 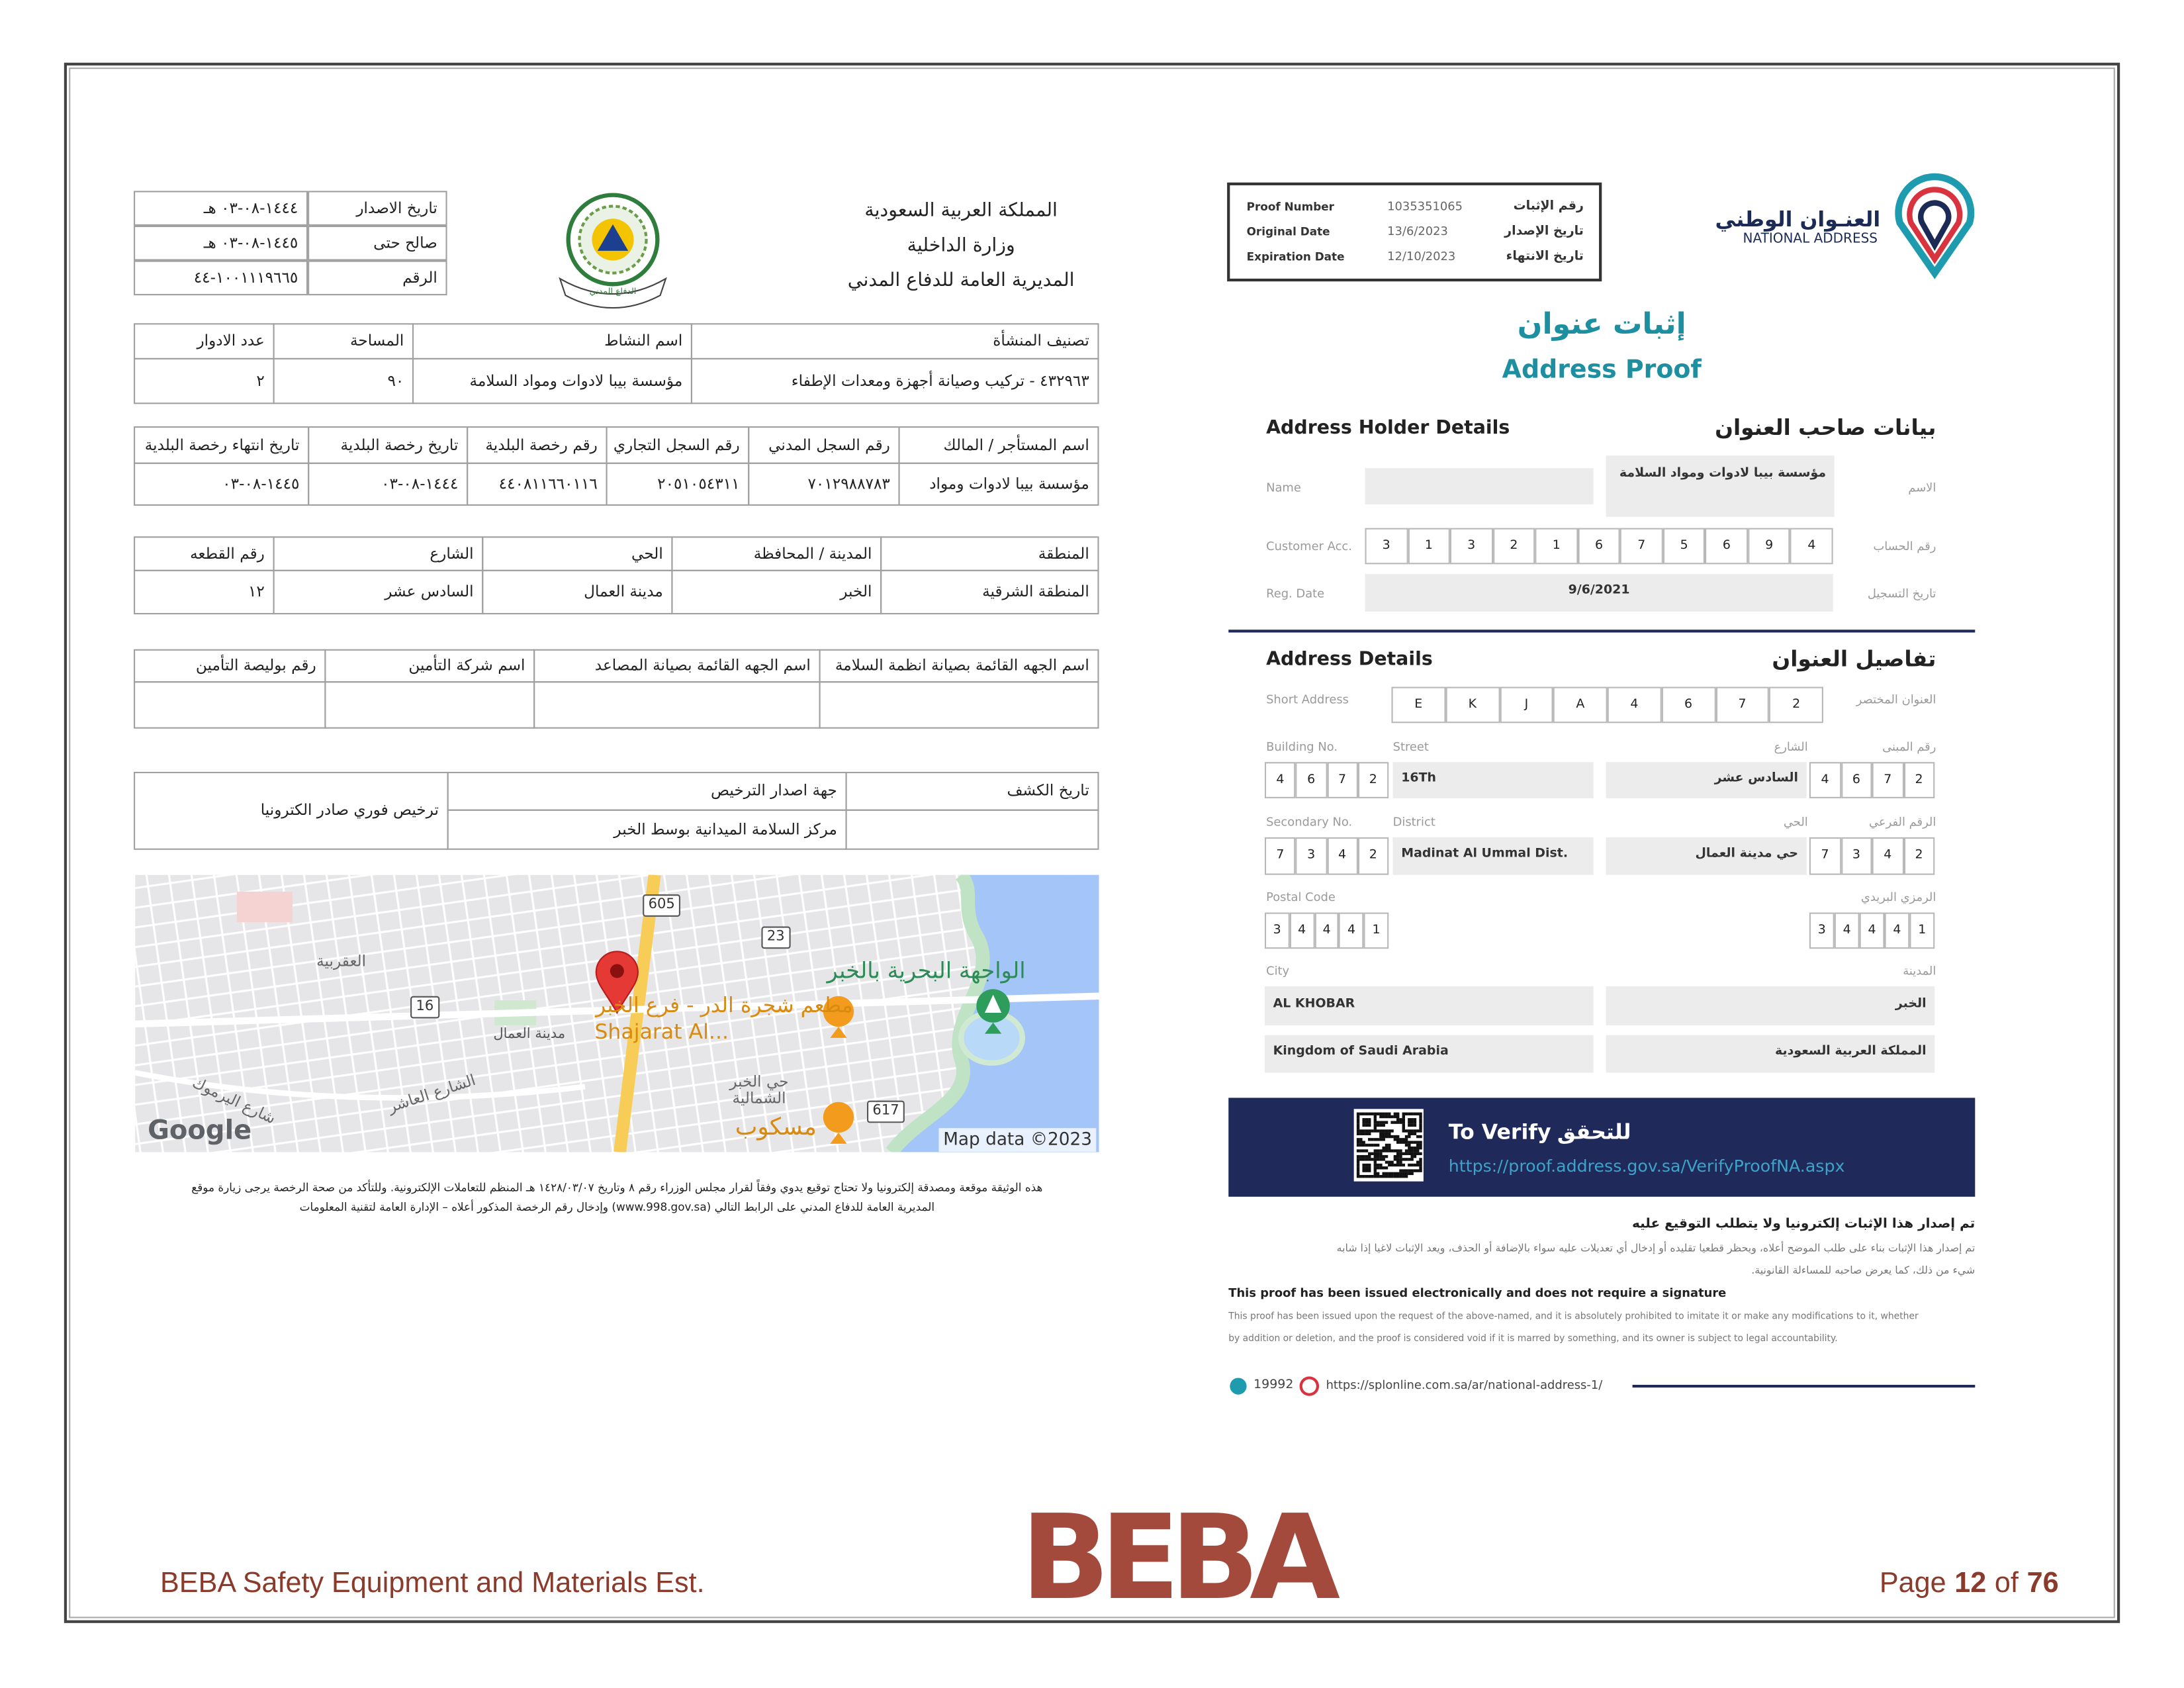 What do you see at coordinates (537, 484) in the screenshot?
I see `table-cell: ٤٤٠٨١١٦٦٠١١٦` at bounding box center [537, 484].